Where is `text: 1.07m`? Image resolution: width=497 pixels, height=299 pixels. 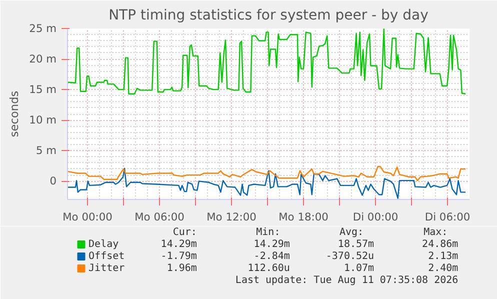
text: 1.07m is located at coordinates (359, 268).